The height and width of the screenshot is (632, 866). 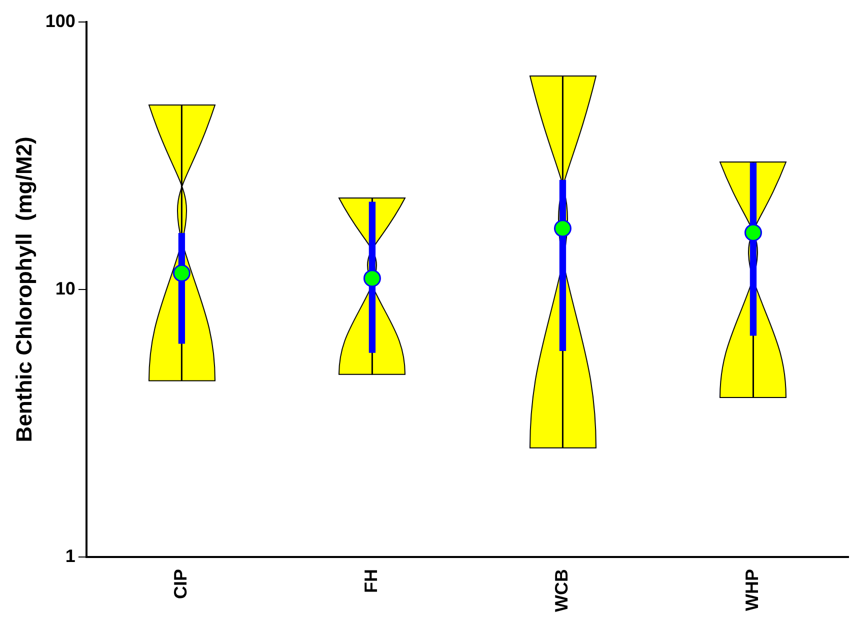 I want to click on x-tick-label: WCB, so click(x=562, y=590).